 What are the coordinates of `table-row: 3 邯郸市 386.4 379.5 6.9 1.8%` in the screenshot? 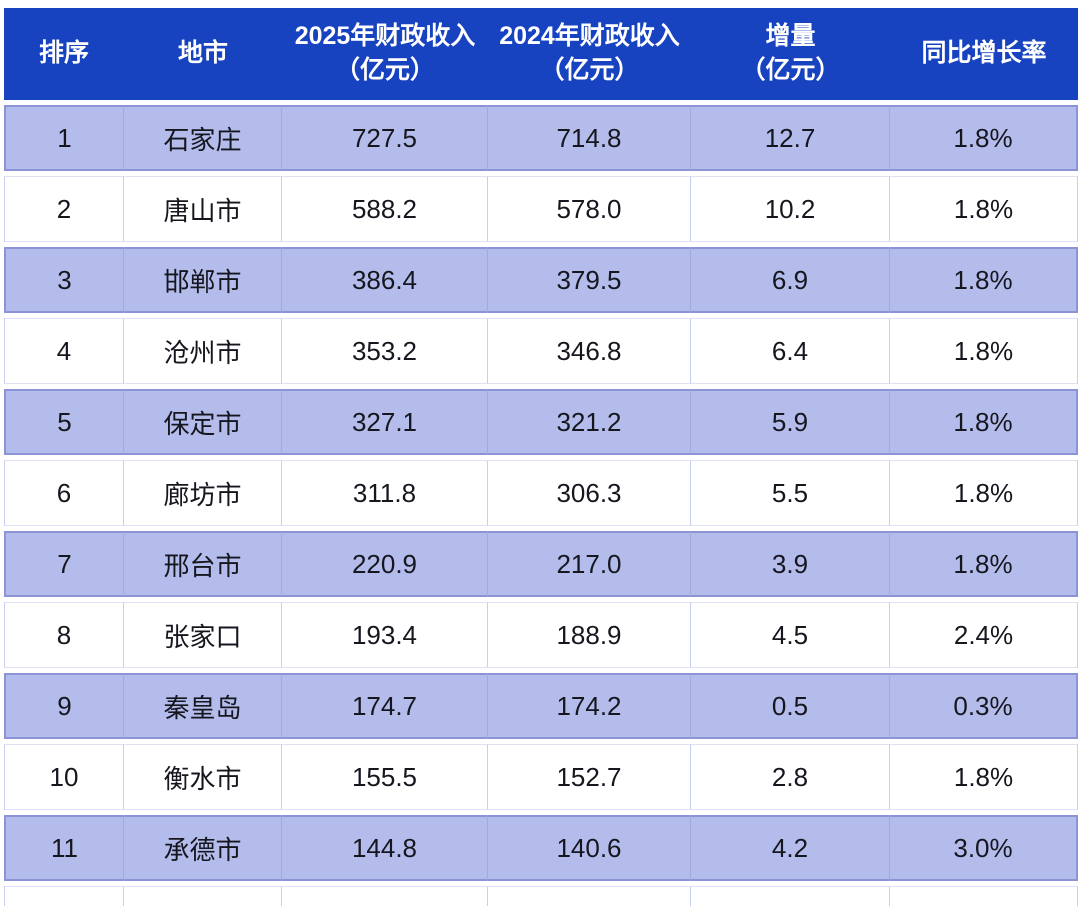 It's located at (541, 280).